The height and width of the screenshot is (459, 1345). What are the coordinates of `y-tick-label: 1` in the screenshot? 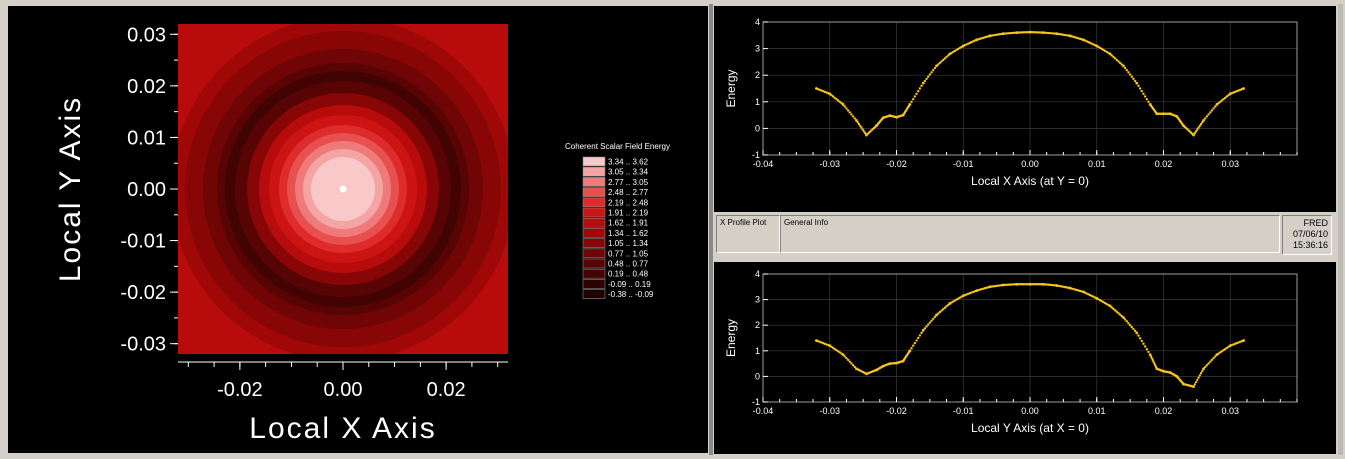 It's located at (757, 102).